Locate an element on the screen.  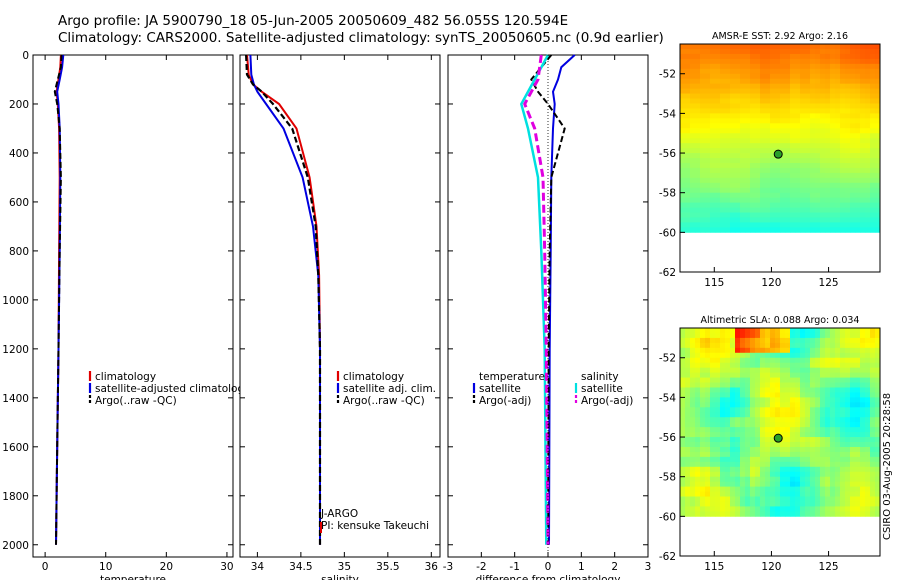
pi-annotation: PI: kensuke Takeuchi is located at coordinates (375, 526).